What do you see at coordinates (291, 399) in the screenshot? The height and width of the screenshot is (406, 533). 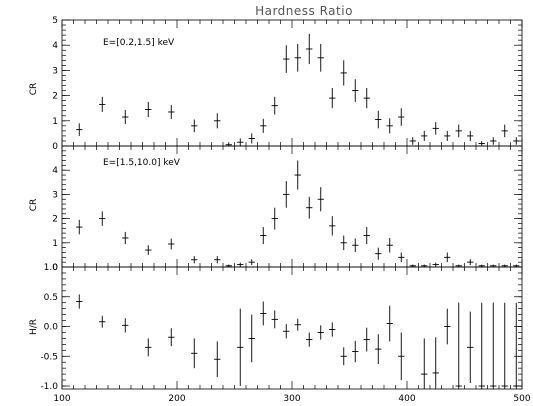 I see `x-tick-label: 300` at bounding box center [291, 399].